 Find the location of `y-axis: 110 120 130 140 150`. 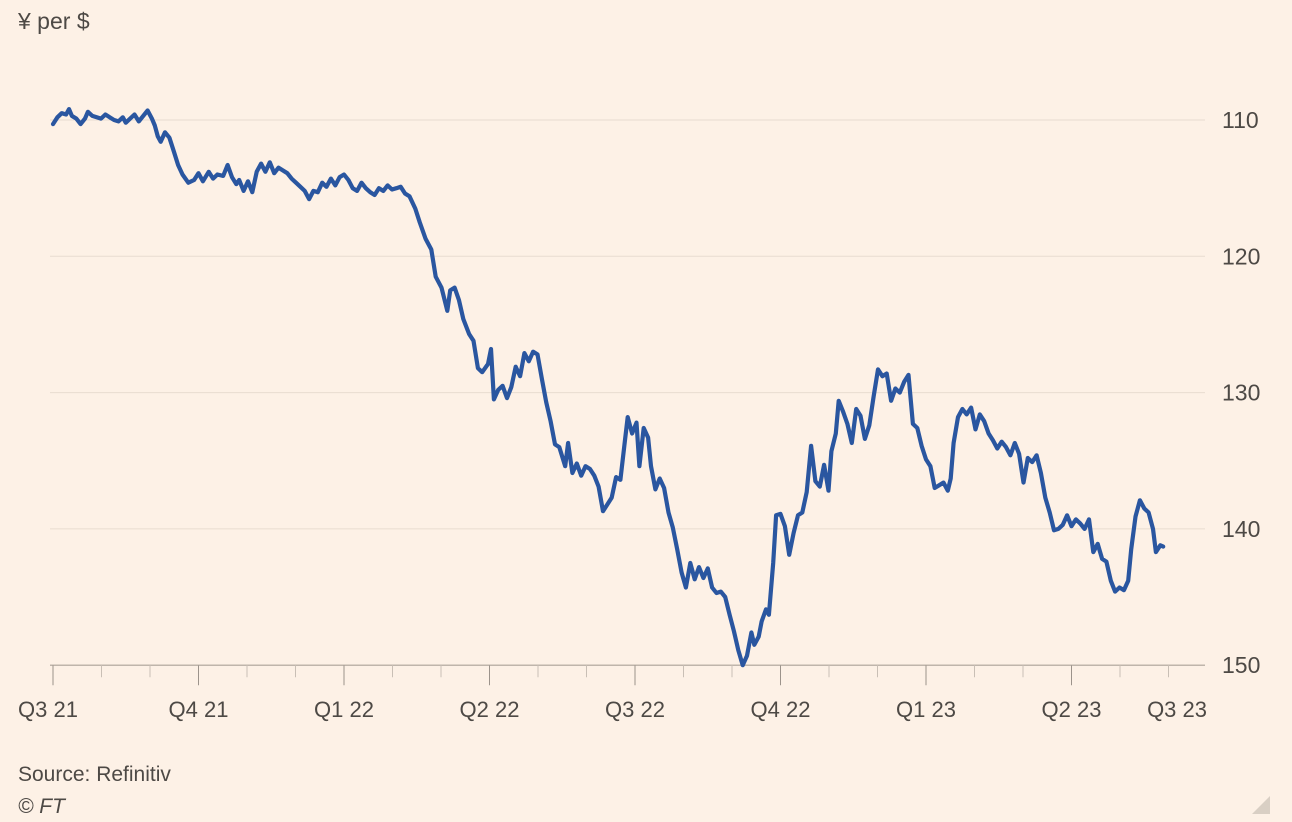

y-axis: 110 120 130 140 150 is located at coordinates (1241, 392).